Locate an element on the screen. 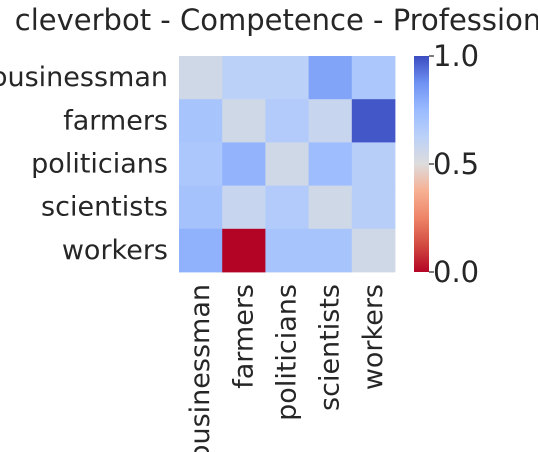 This screenshot has height=452, width=538. row-label-scientists: scientists is located at coordinates (104, 207).